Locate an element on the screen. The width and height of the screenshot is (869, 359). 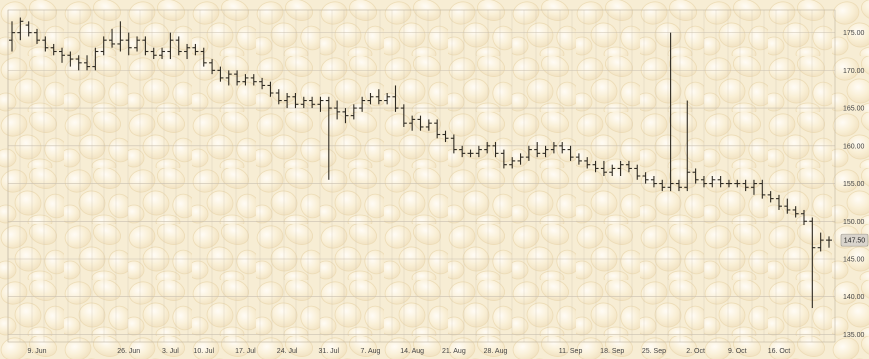
y-tick-label: 170.00 is located at coordinates (854, 71).